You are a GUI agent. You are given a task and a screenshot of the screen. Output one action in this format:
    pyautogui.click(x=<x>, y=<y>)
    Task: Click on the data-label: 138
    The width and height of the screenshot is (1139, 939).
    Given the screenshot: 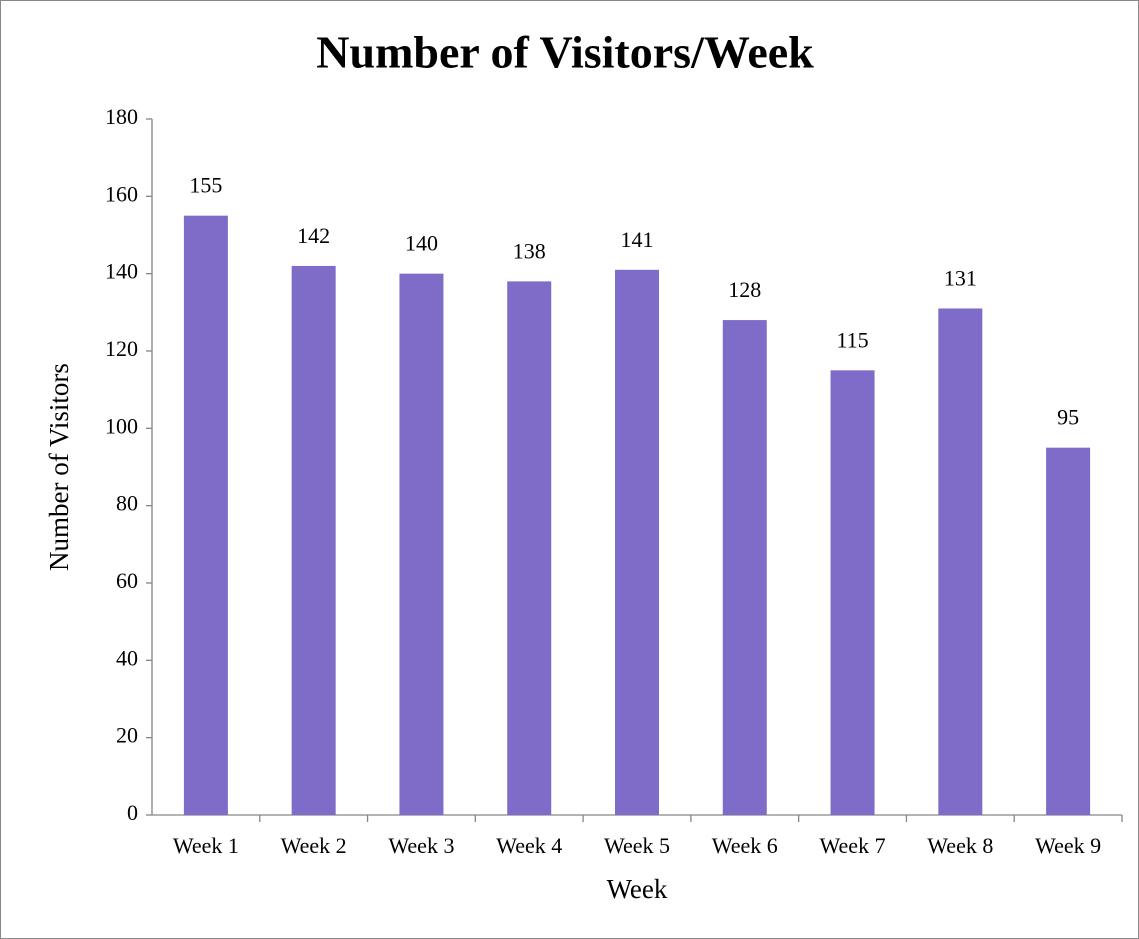 What is the action you would take?
    pyautogui.click(x=529, y=250)
    